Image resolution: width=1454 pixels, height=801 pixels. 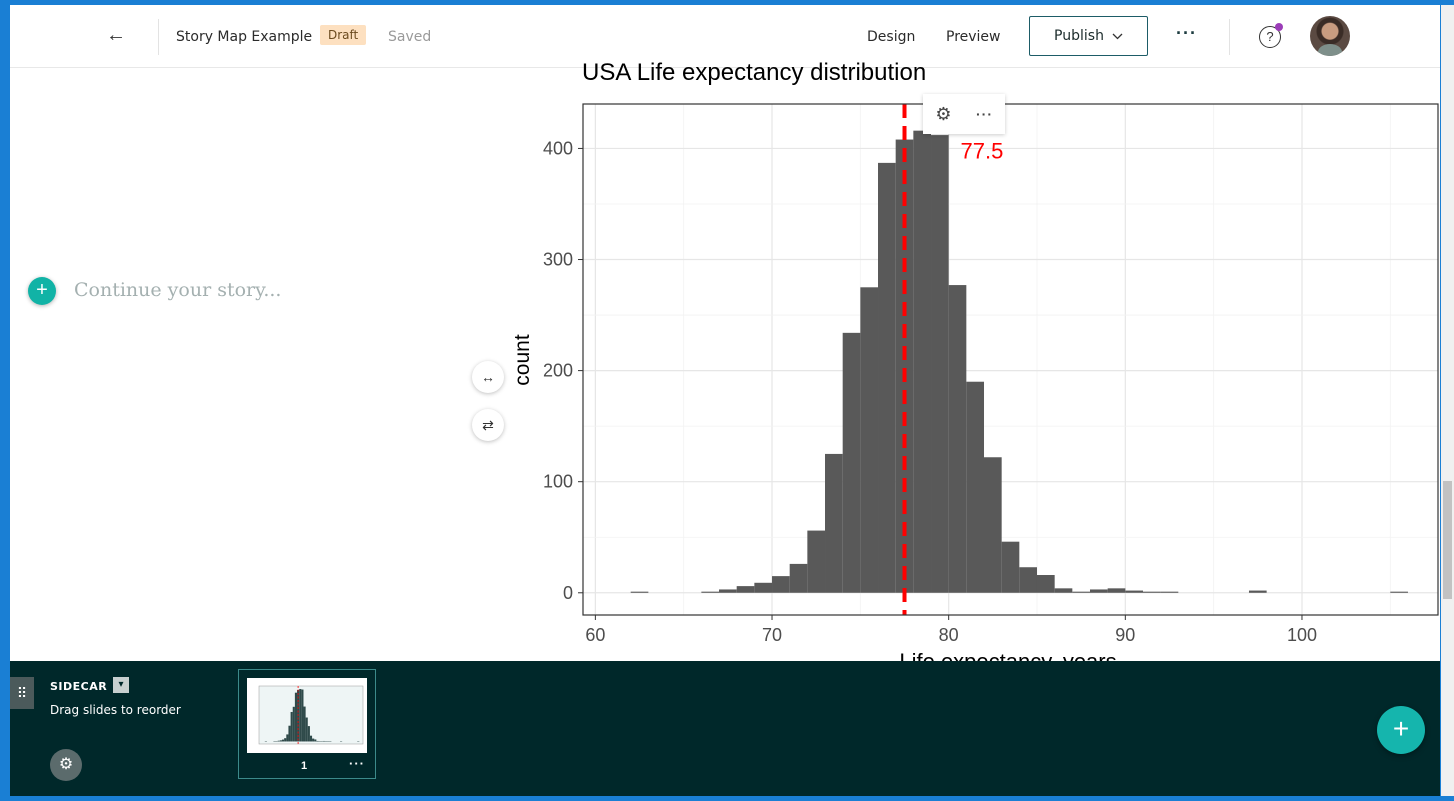 What do you see at coordinates (595, 635) in the screenshot?
I see `x-tick-label: 60` at bounding box center [595, 635].